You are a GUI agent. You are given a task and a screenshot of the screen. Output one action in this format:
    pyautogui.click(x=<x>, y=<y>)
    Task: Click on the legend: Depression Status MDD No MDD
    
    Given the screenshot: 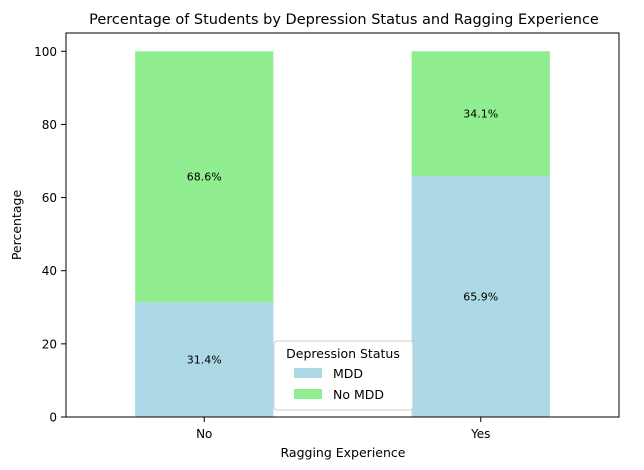 What is the action you would take?
    pyautogui.click(x=343, y=375)
    